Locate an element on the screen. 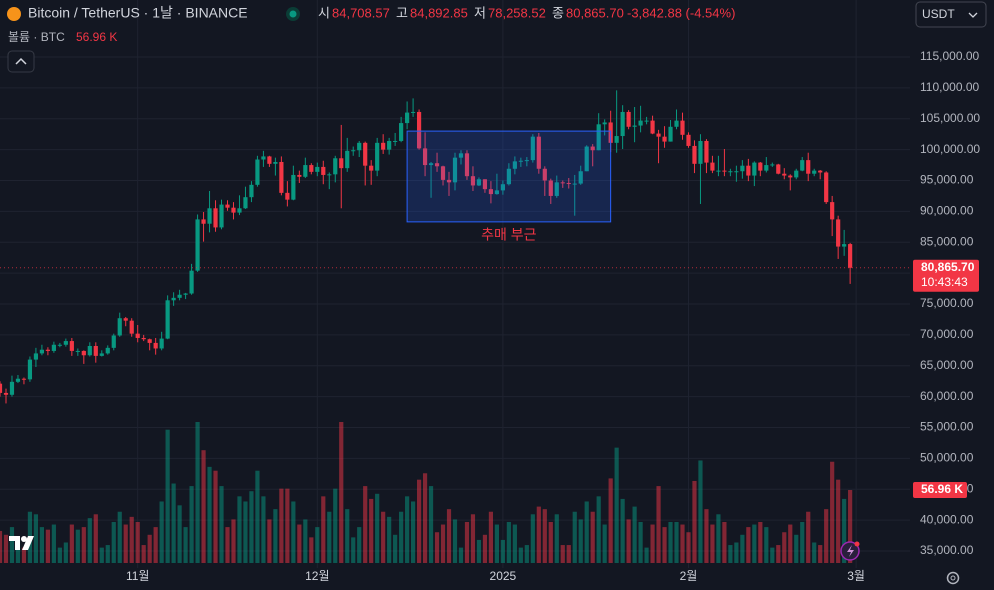 This screenshot has height=590, width=994. collapse-button-box is located at coordinates (21, 61).